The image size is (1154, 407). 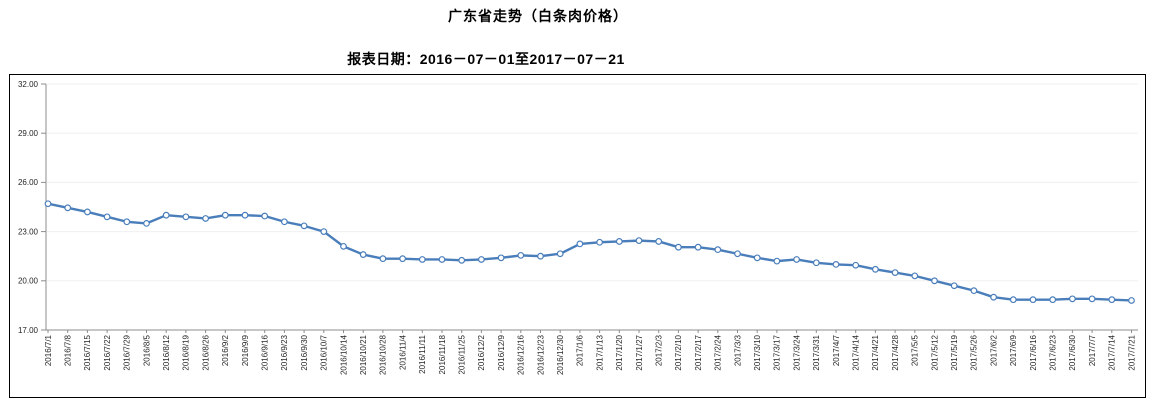 I want to click on x-axis-tick-label: 2017/1/20, so click(x=619, y=352).